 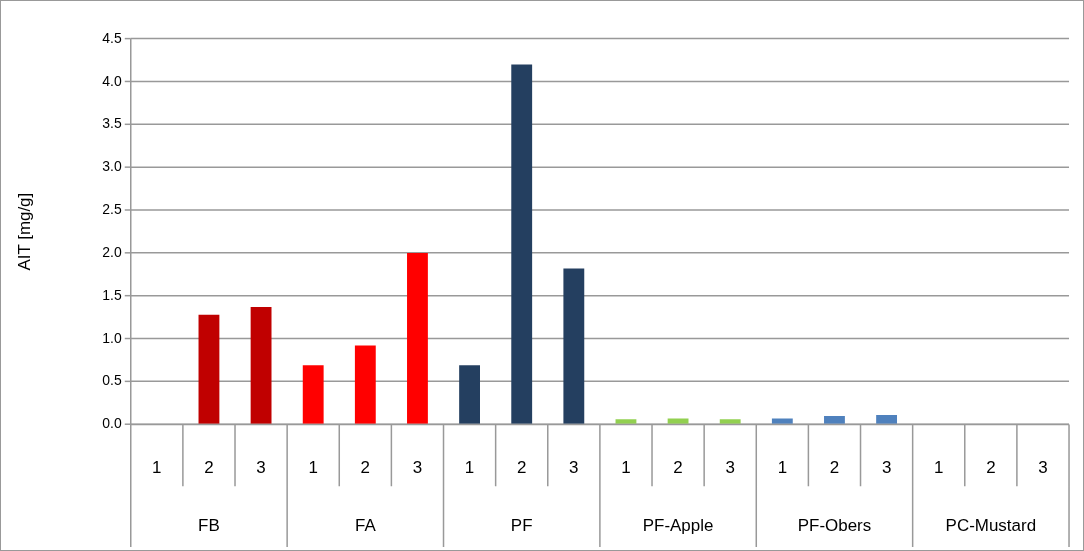 I want to click on y-tick-label: 4.0, so click(x=112, y=80).